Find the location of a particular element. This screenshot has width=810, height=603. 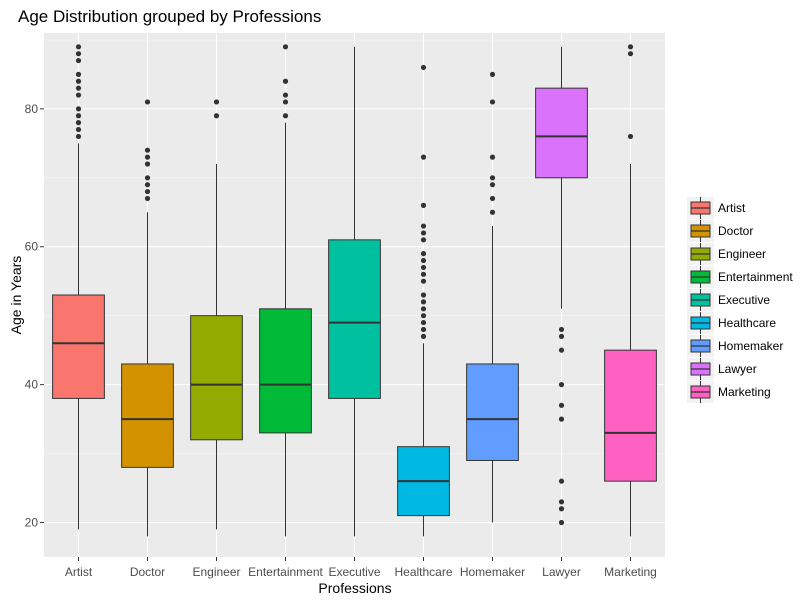

box-homemaker is located at coordinates (492, 297).